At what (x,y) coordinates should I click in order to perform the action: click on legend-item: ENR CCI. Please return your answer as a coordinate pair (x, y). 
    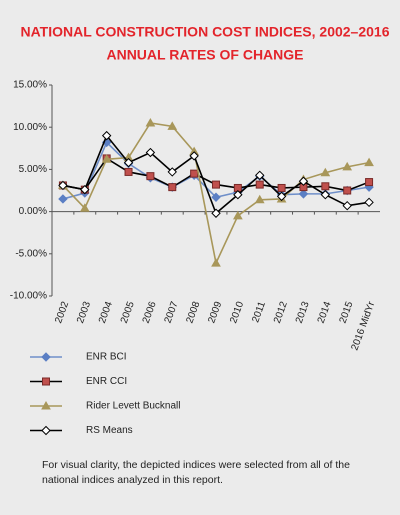
    Looking at the image, I should click on (78, 381).